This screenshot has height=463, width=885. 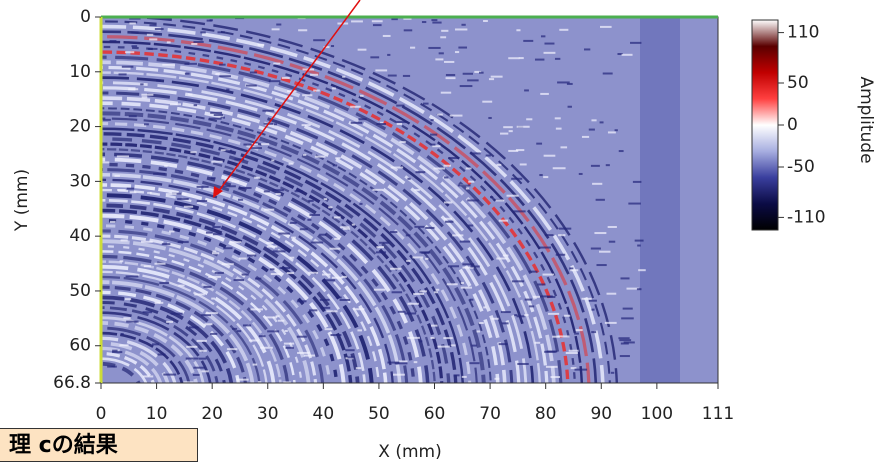 I want to click on colorbar-tick-label: 110, so click(x=803, y=33).